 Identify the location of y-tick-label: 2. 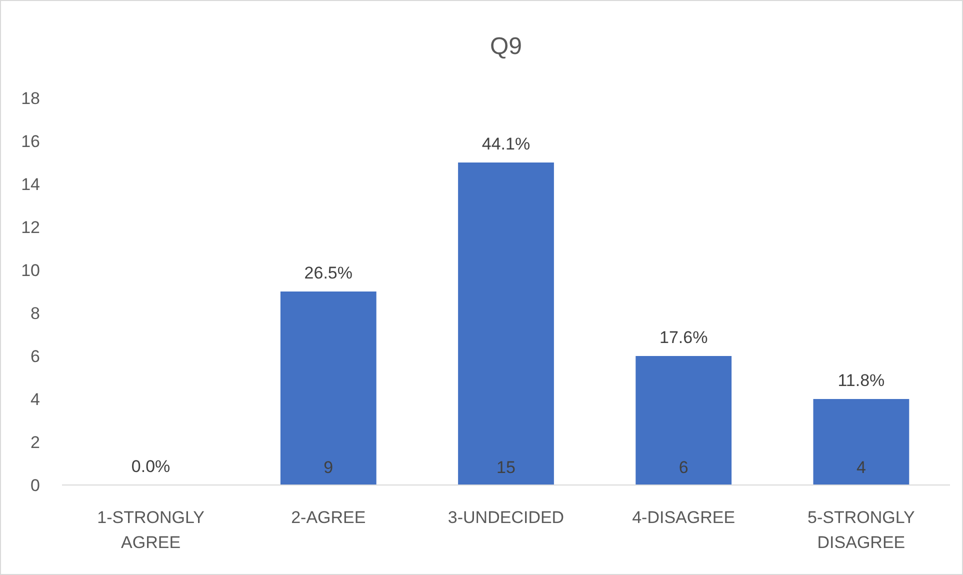
(35, 442).